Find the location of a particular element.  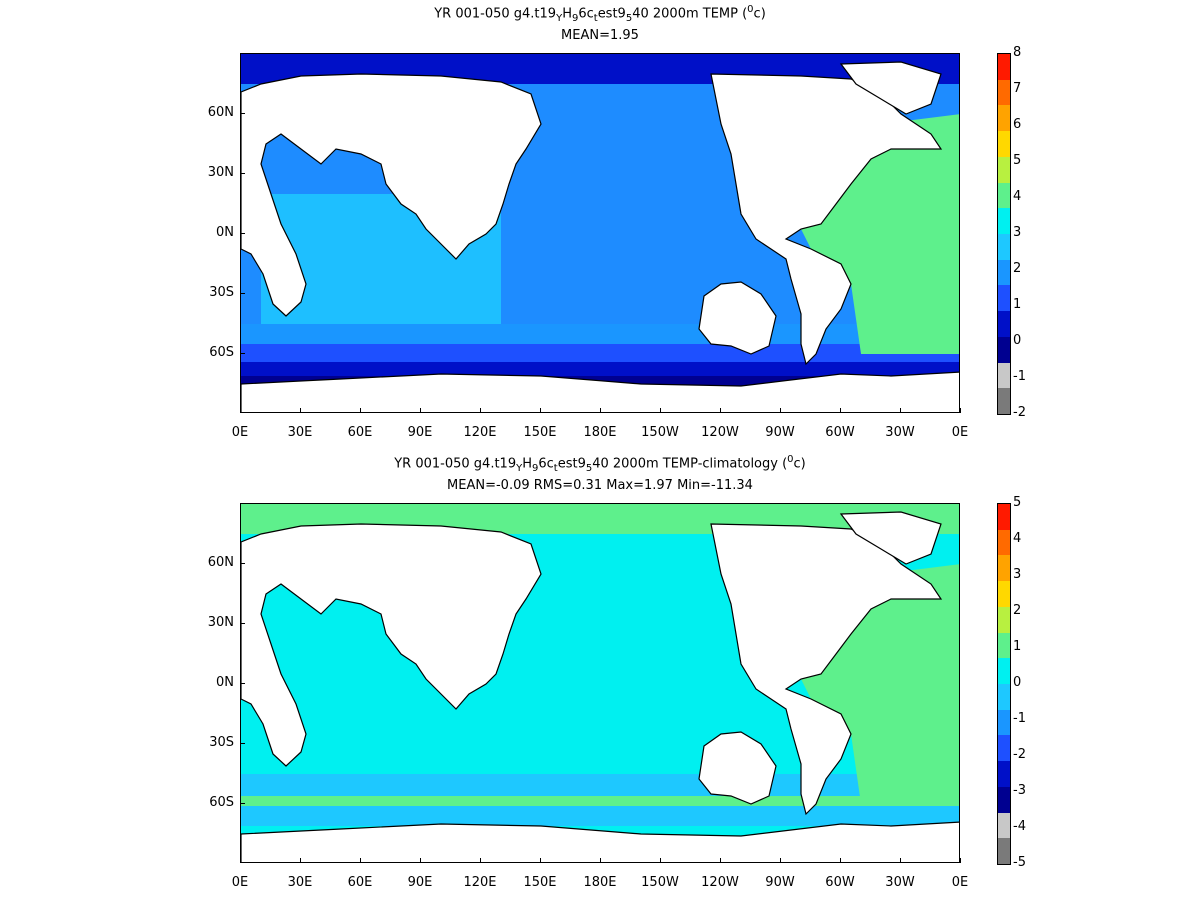

lat-tick-label: 30N is located at coordinates (220, 622).